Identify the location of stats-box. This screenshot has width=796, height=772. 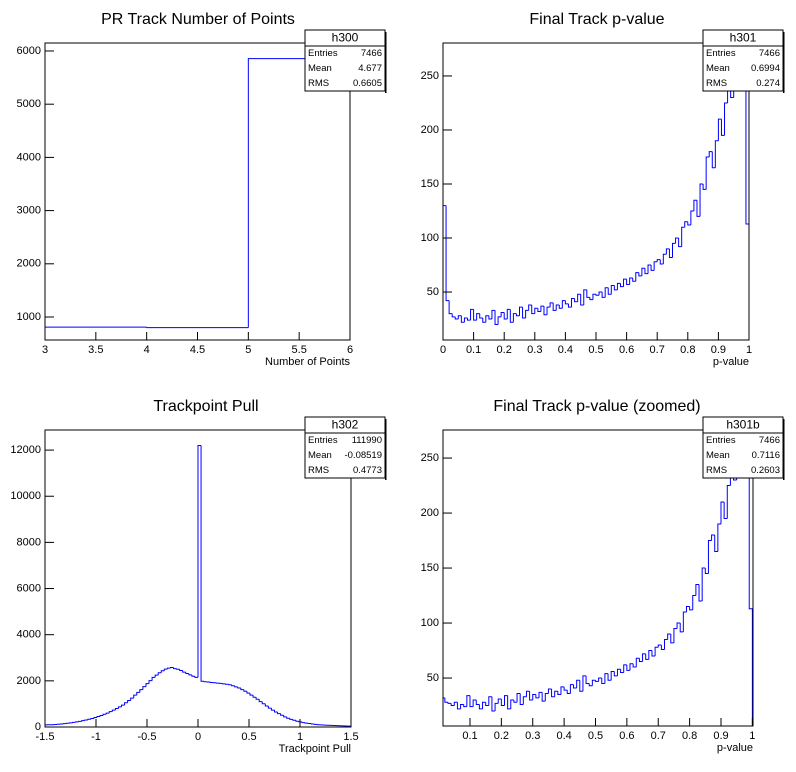
(743, 60).